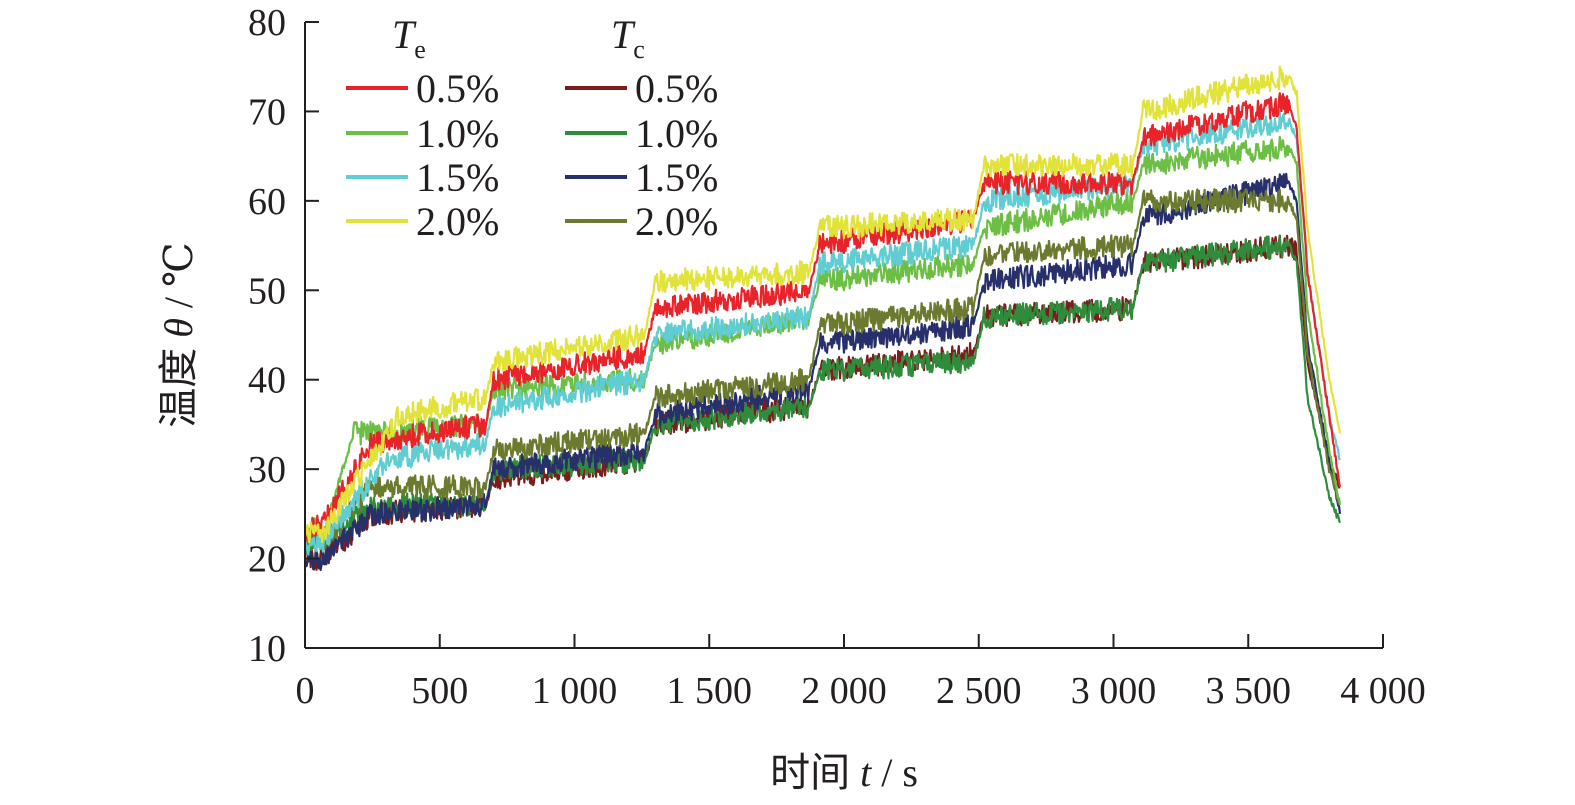  I want to click on y-tick-label: 30, so click(267, 470).